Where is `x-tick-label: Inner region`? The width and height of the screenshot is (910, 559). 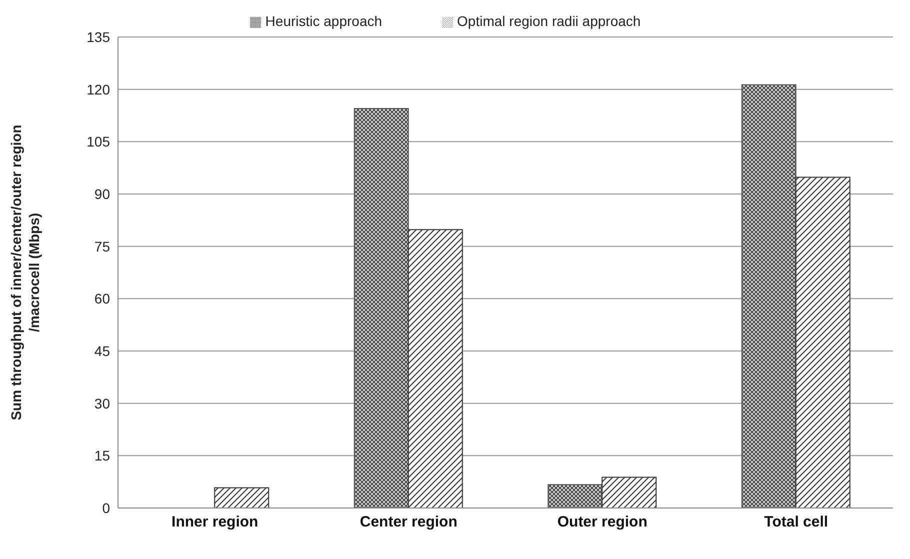 x-tick-label: Inner region is located at coordinates (215, 522).